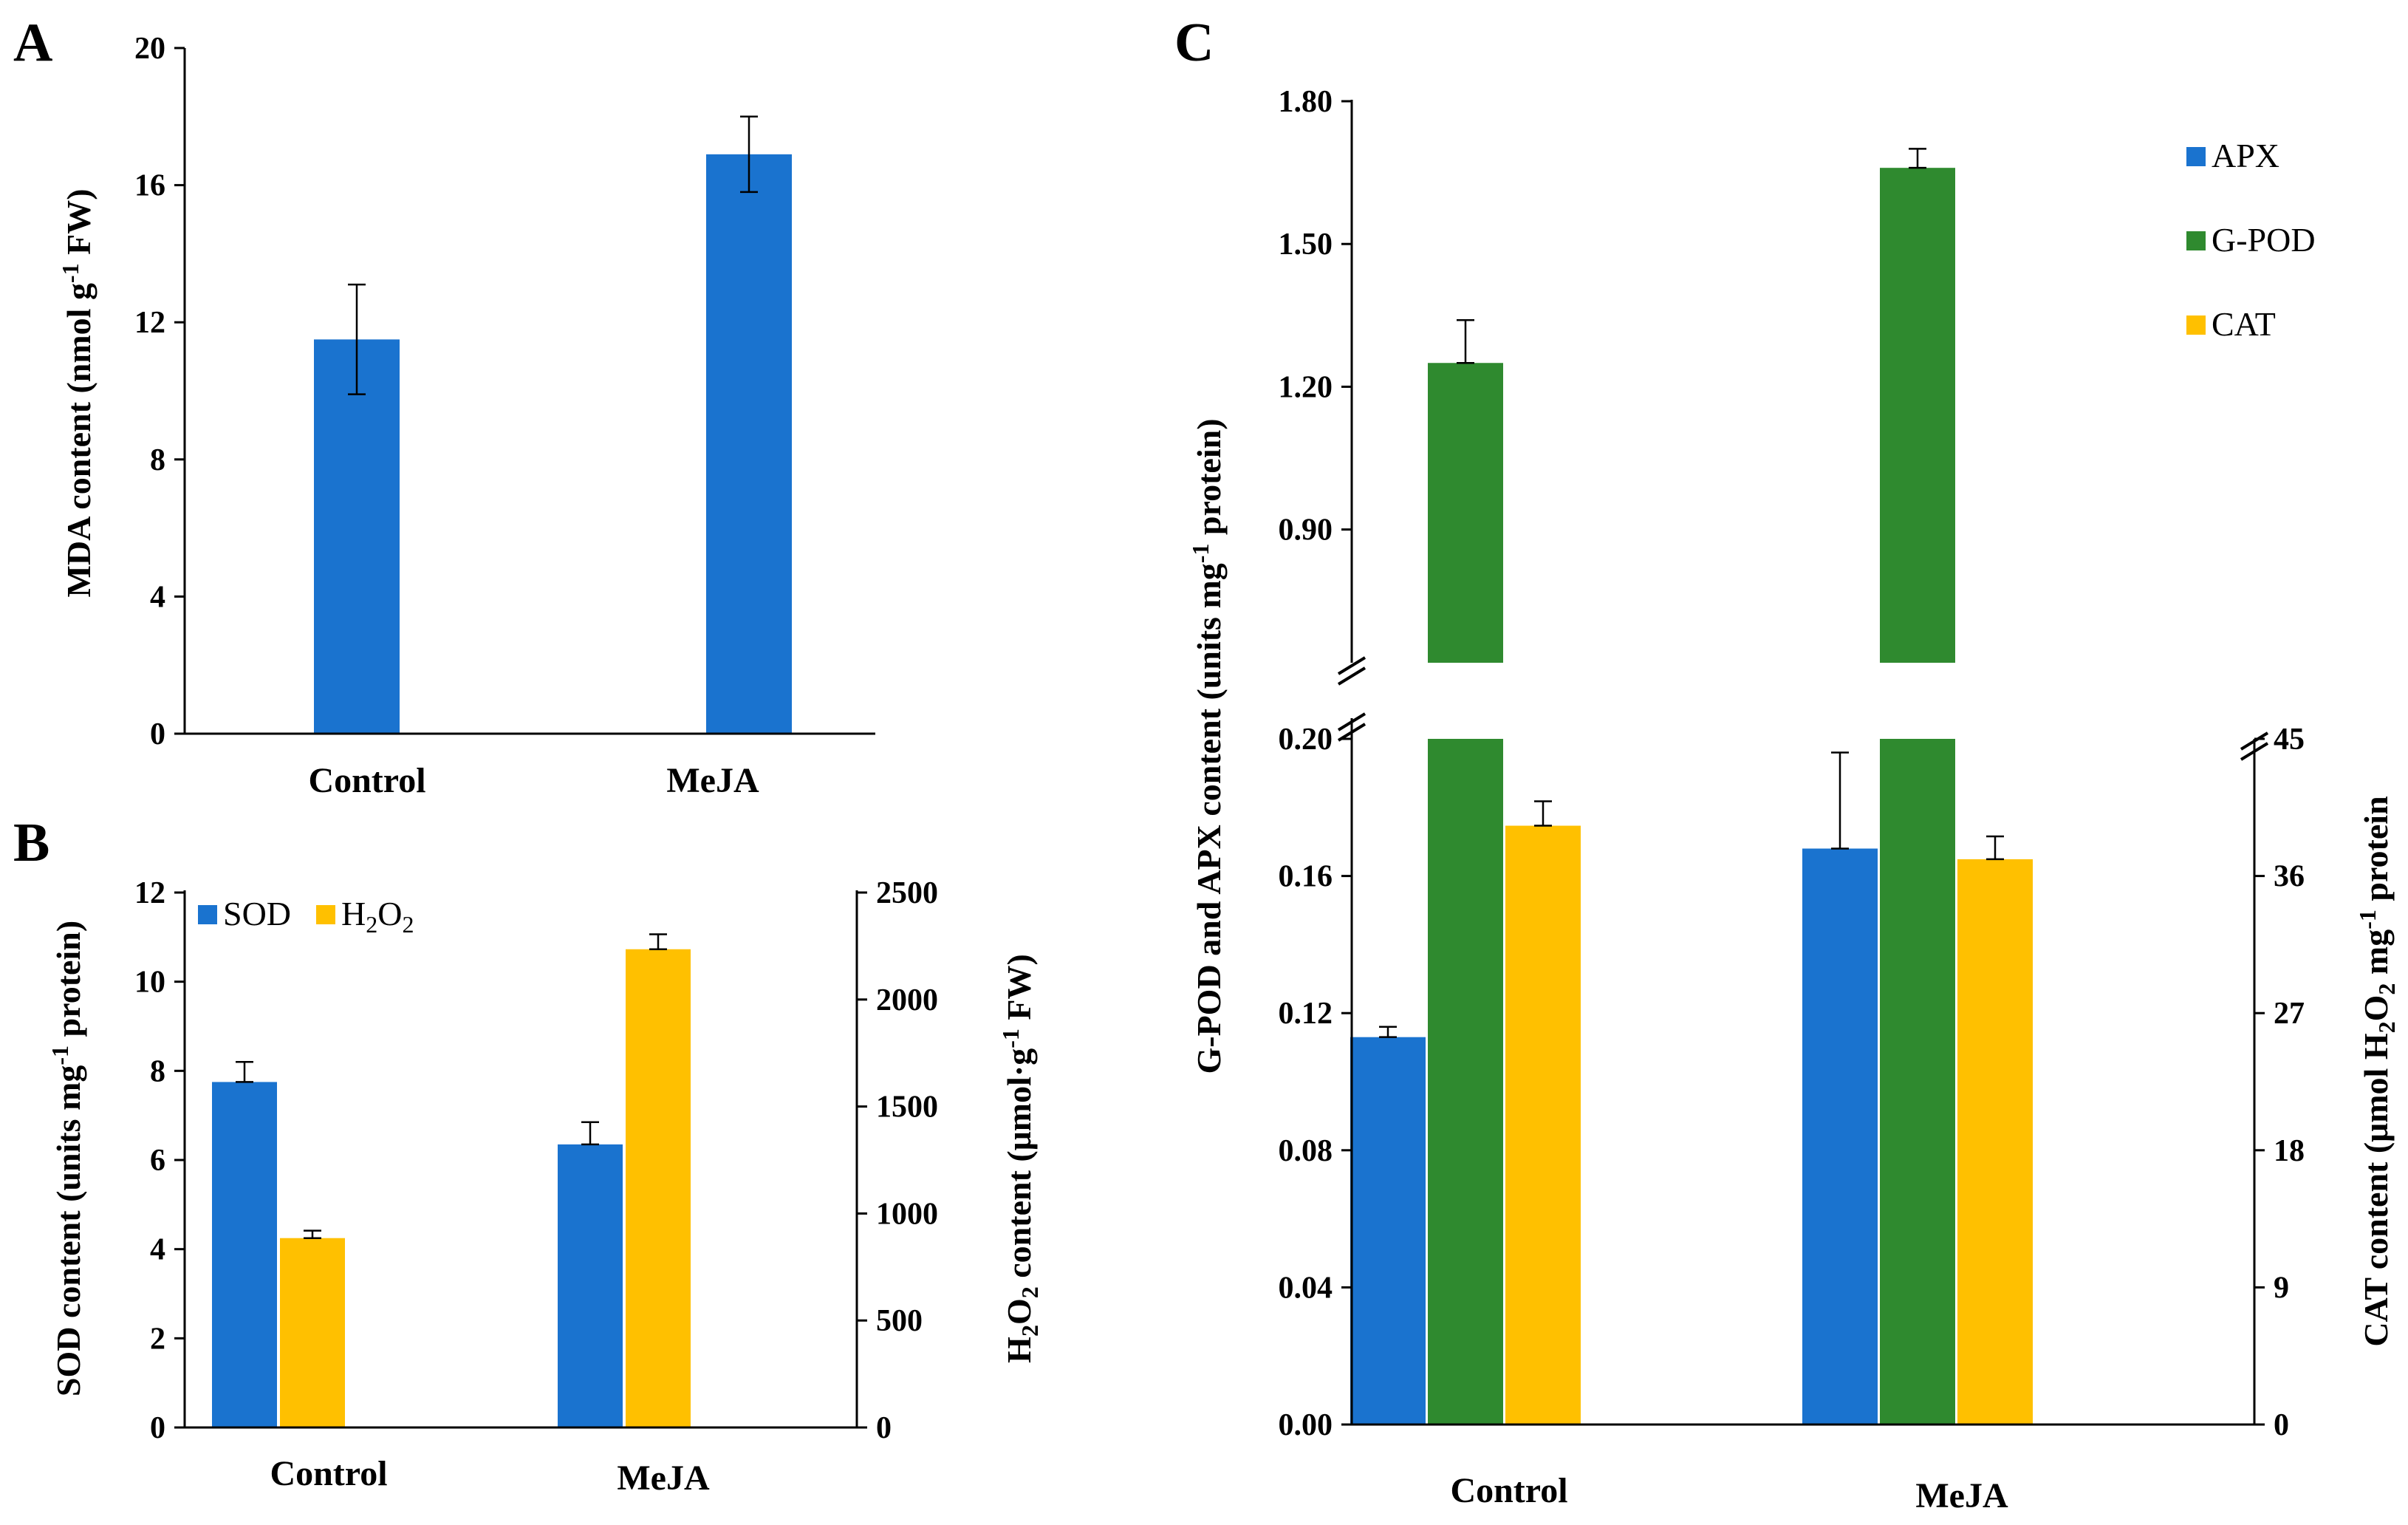  What do you see at coordinates (1388, 1231) in the screenshot?
I see `panel-c-bar-apx-control` at bounding box center [1388, 1231].